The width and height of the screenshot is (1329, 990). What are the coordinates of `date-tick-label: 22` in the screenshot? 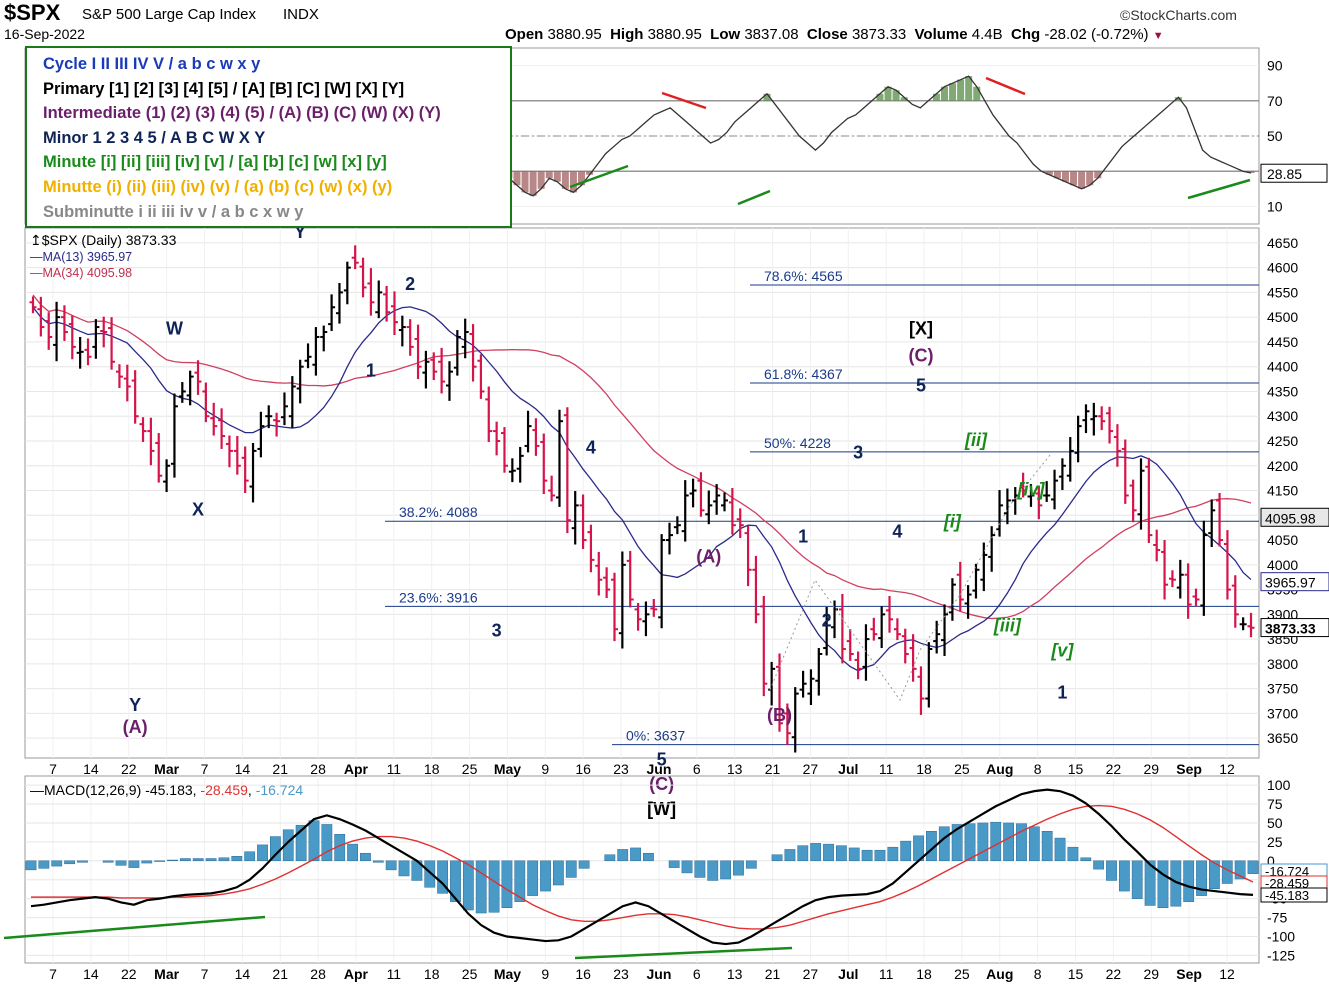 It's located at (1114, 769).